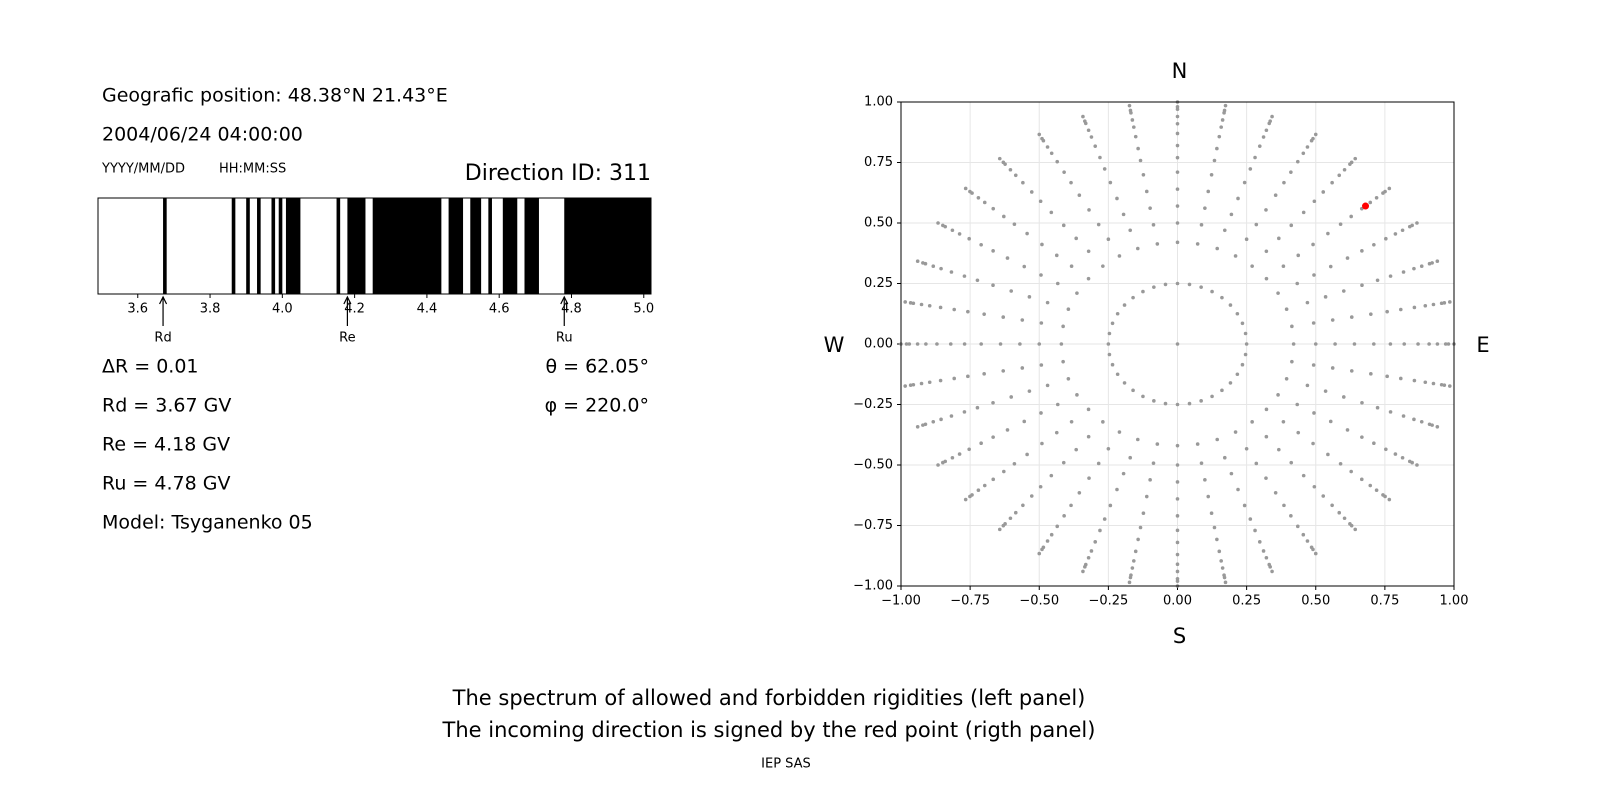  I want to click on x-tick-label: 4.0, so click(282, 309).